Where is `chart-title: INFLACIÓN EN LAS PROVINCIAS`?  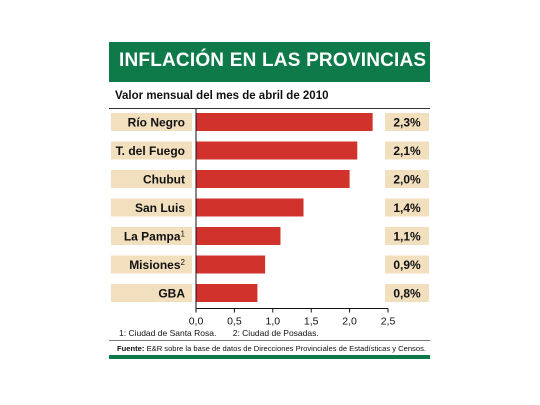 chart-title: INFLACIÓN EN LAS PROVINCIAS is located at coordinates (273, 60).